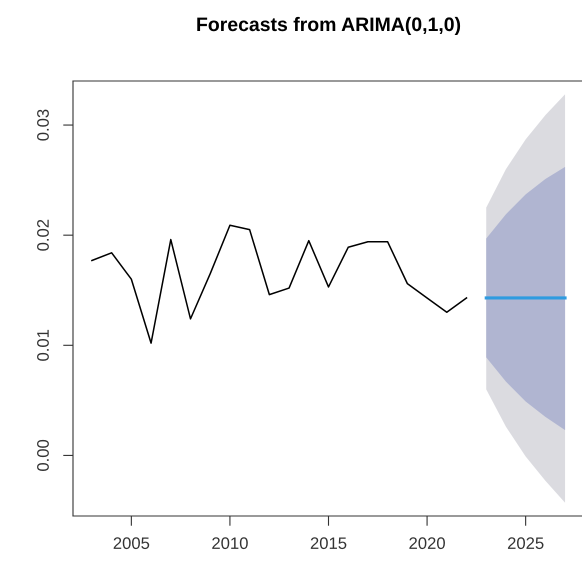 The height and width of the screenshot is (571, 582). Describe the element at coordinates (526, 543) in the screenshot. I see `x-tick-label: 2025` at that location.